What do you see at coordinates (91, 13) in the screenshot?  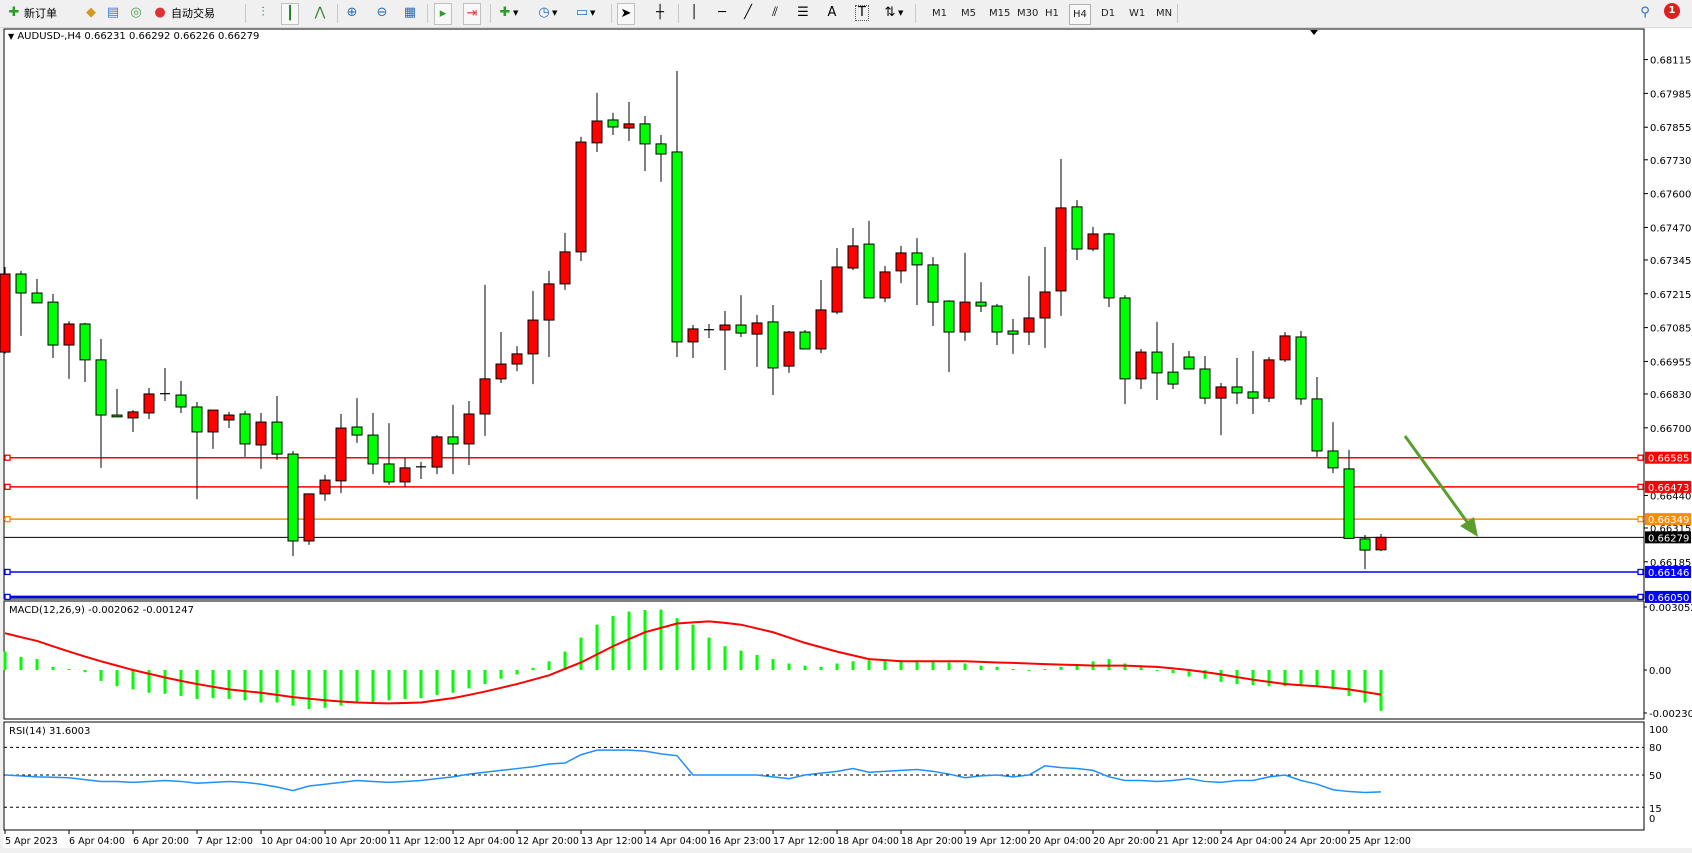 I see `market-watch-button: ◆` at bounding box center [91, 13].